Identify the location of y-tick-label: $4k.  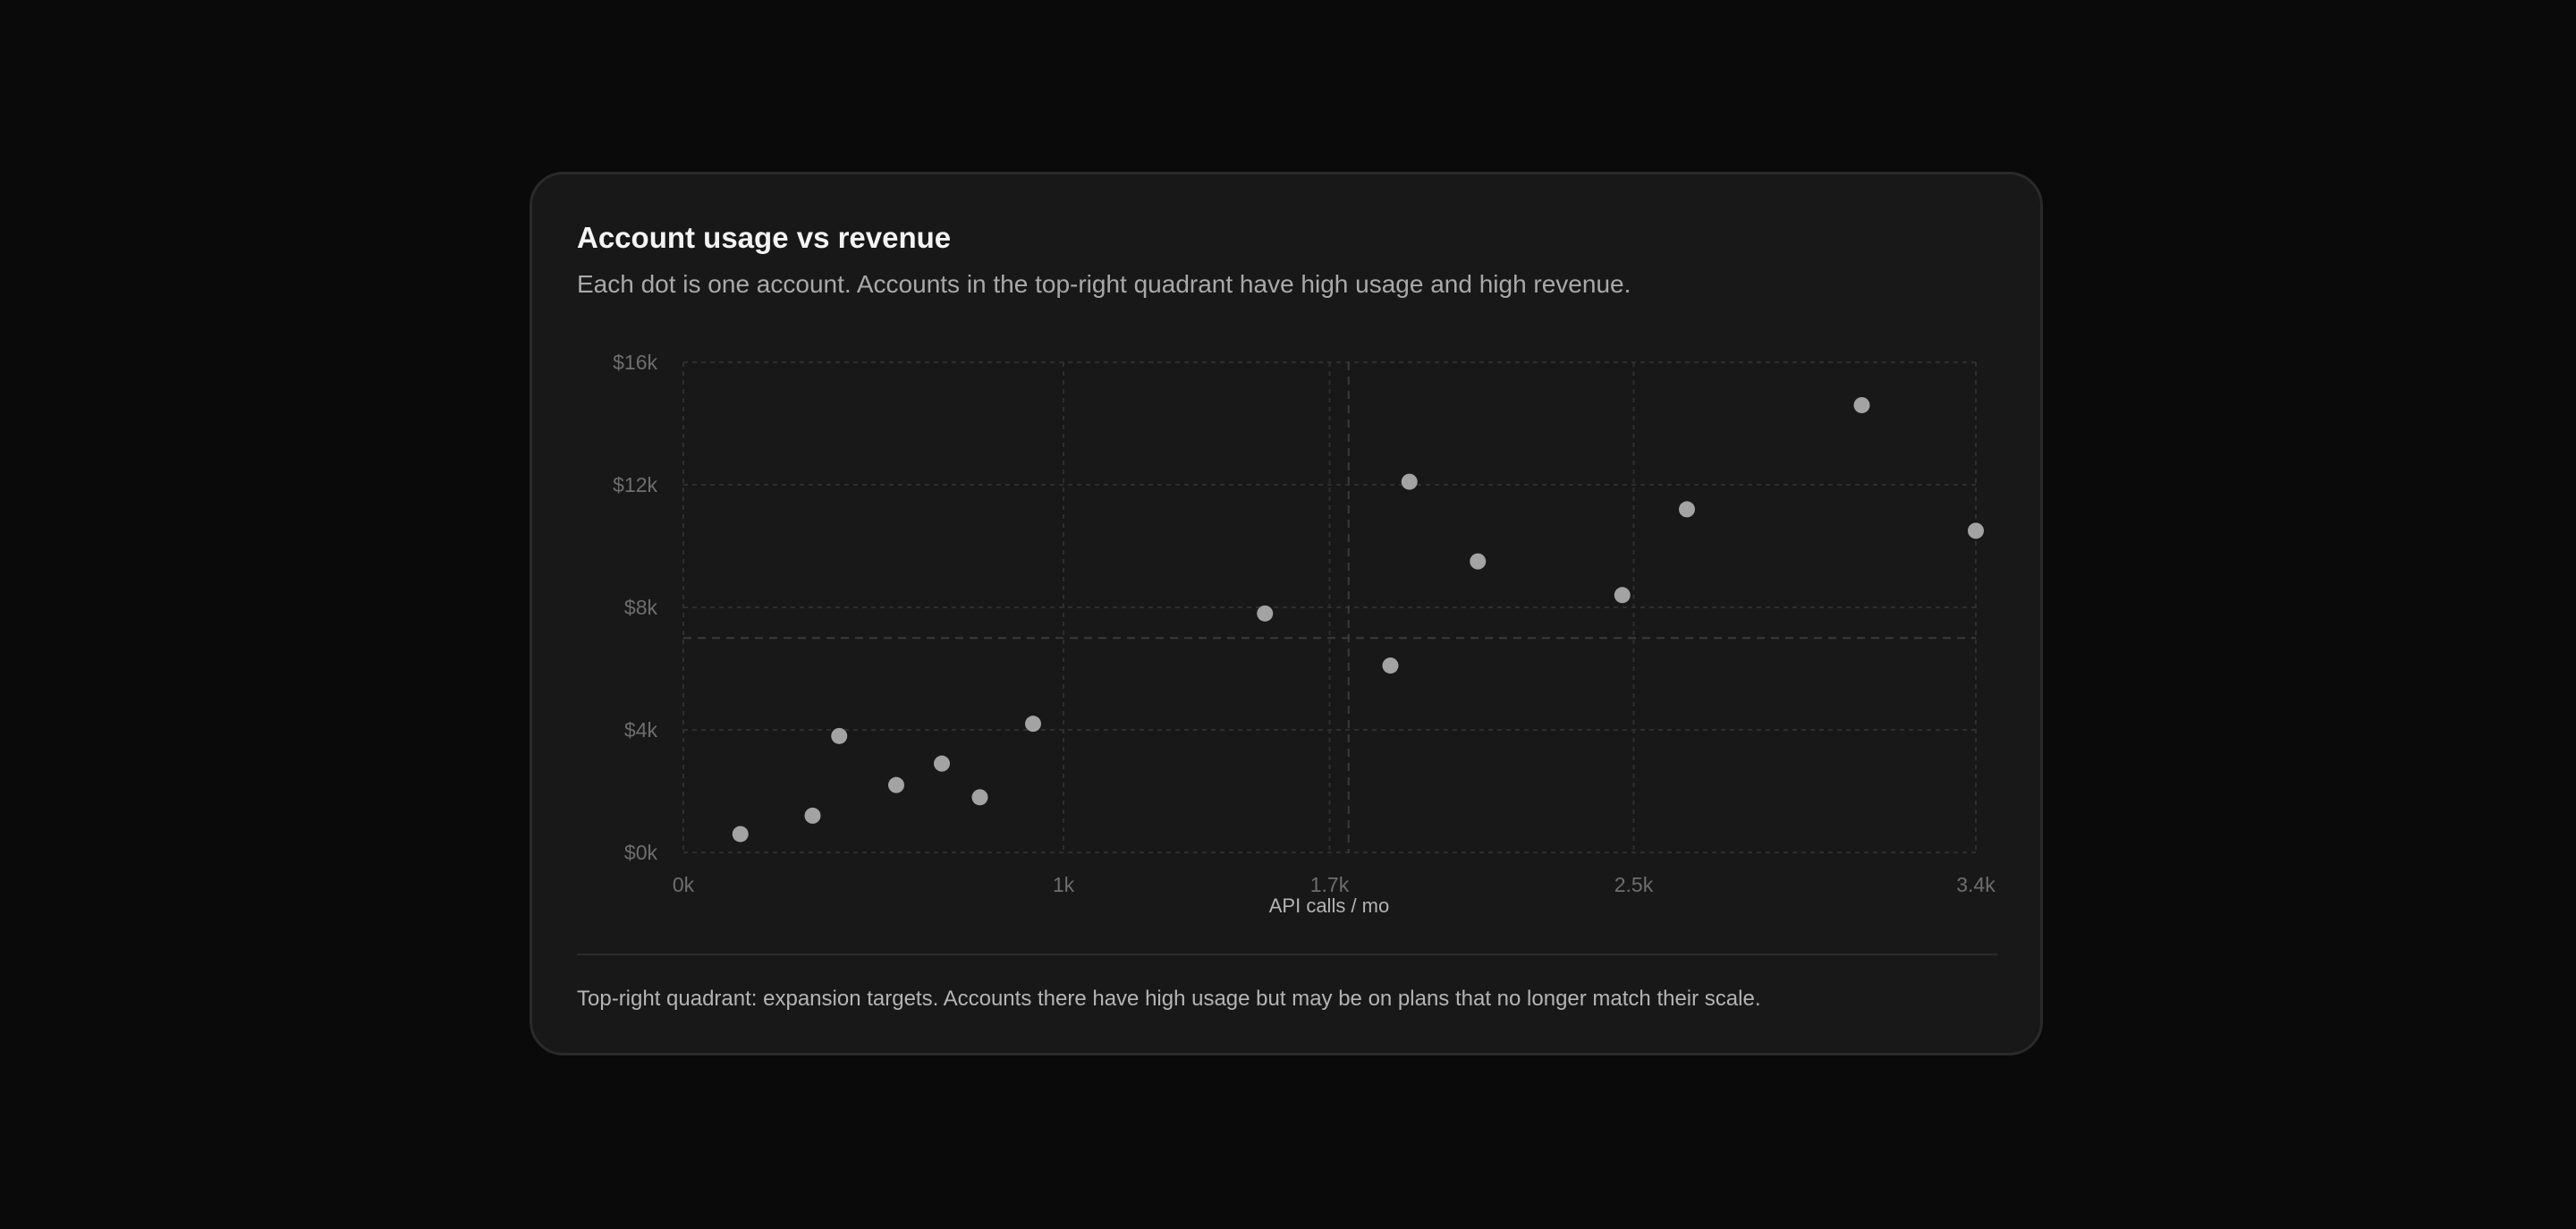
(641, 730).